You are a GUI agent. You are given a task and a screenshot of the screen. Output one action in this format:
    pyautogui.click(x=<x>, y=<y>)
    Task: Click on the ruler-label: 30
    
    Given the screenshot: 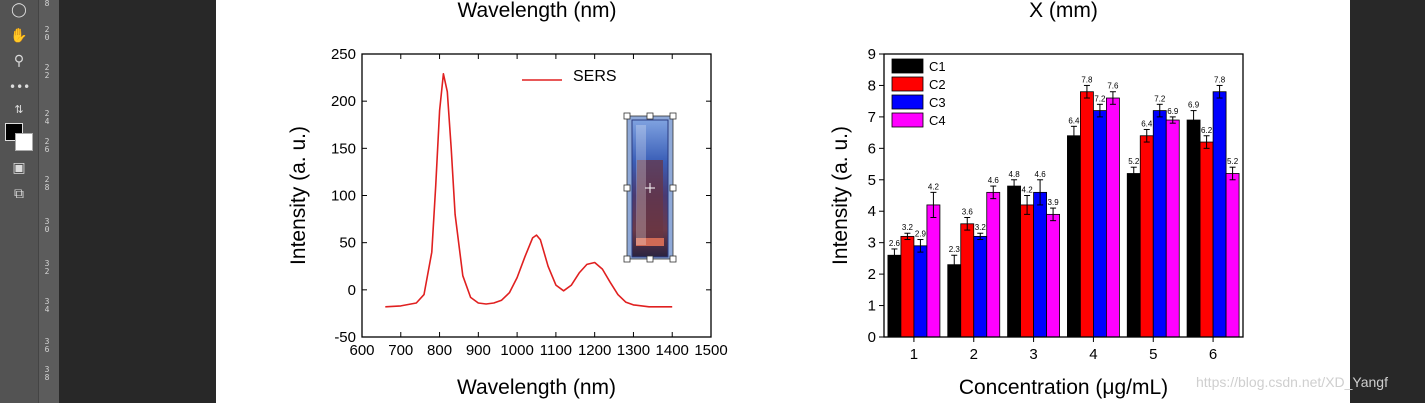 What is the action you would take?
    pyautogui.click(x=47, y=225)
    